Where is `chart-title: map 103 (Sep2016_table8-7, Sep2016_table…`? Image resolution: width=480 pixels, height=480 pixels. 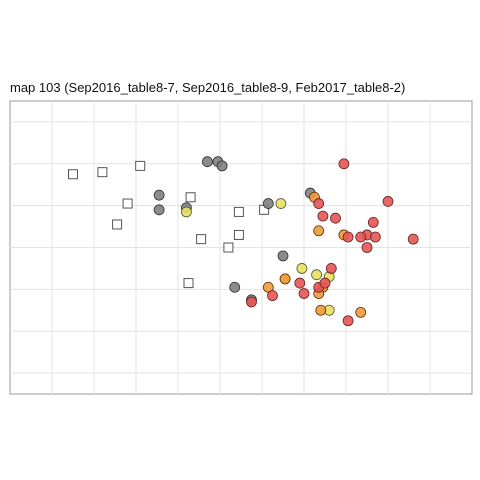
chart-title: map 103 (Sep2016_table8-7, Sep2016_table… is located at coordinates (208, 87).